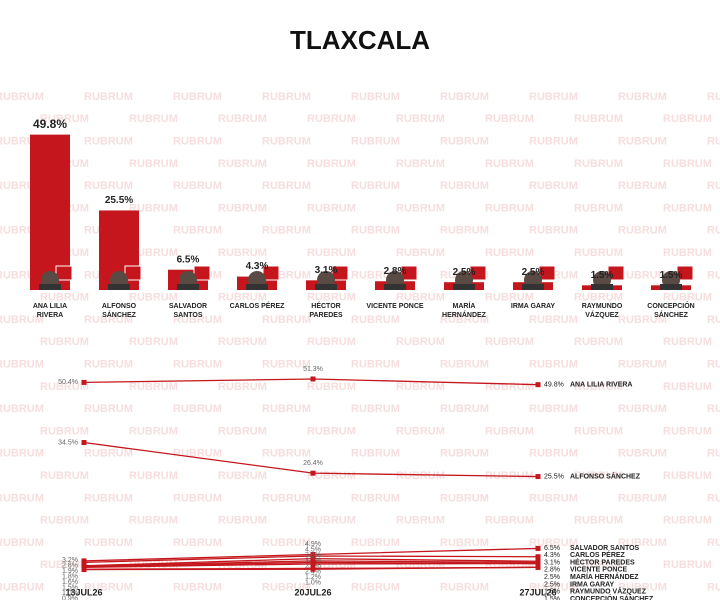 The image size is (720, 600). What do you see at coordinates (671, 311) in the screenshot?
I see `category-label: CONCEPCIÓN SÁNCHEZ` at bounding box center [671, 311].